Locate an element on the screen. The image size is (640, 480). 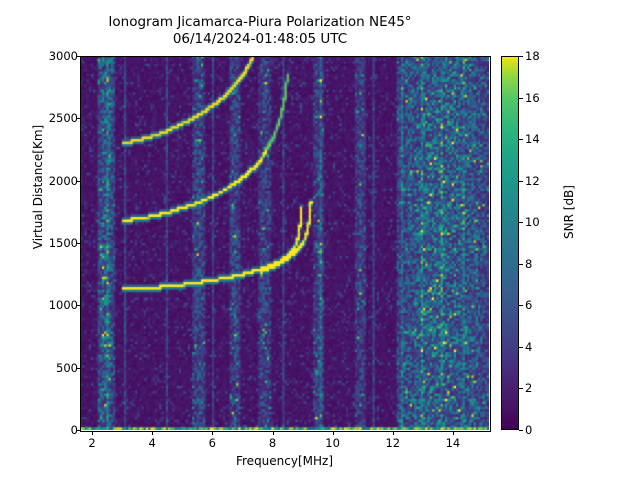
x-tick-label: 12 is located at coordinates (393, 443).